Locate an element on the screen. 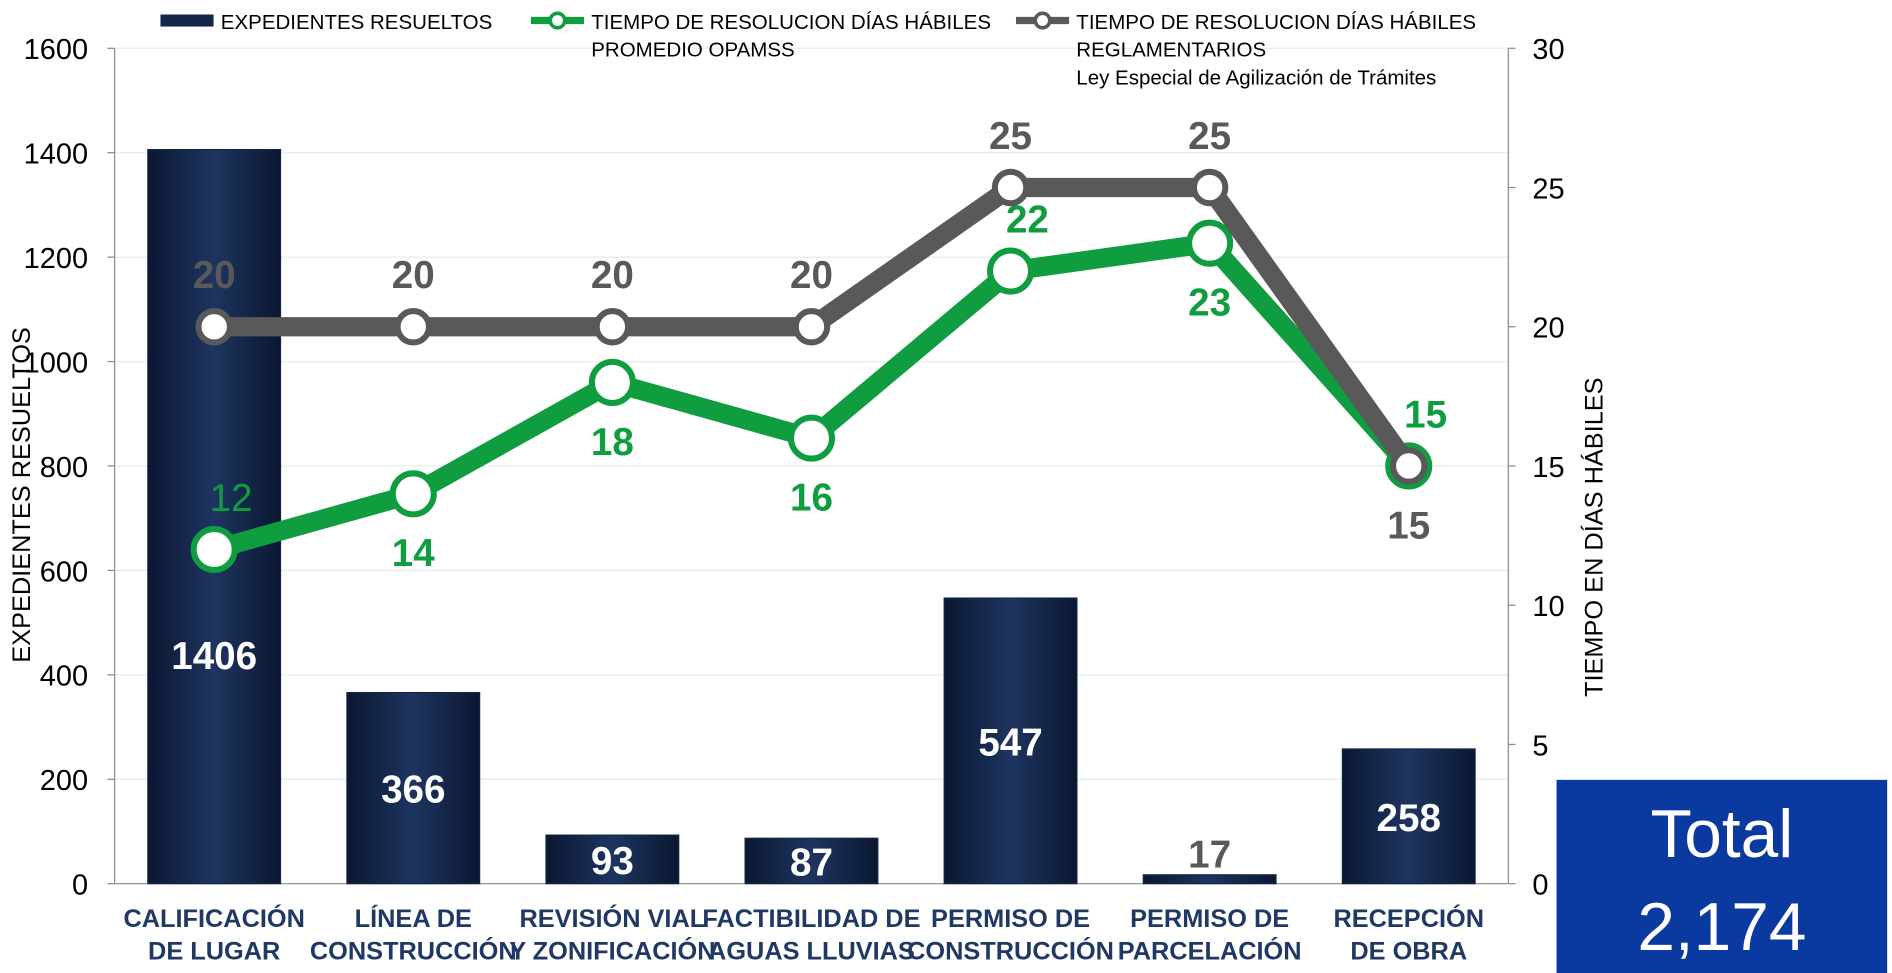  x-tick-label: RECEPCIÓN DE OBRA is located at coordinates (1408, 934).